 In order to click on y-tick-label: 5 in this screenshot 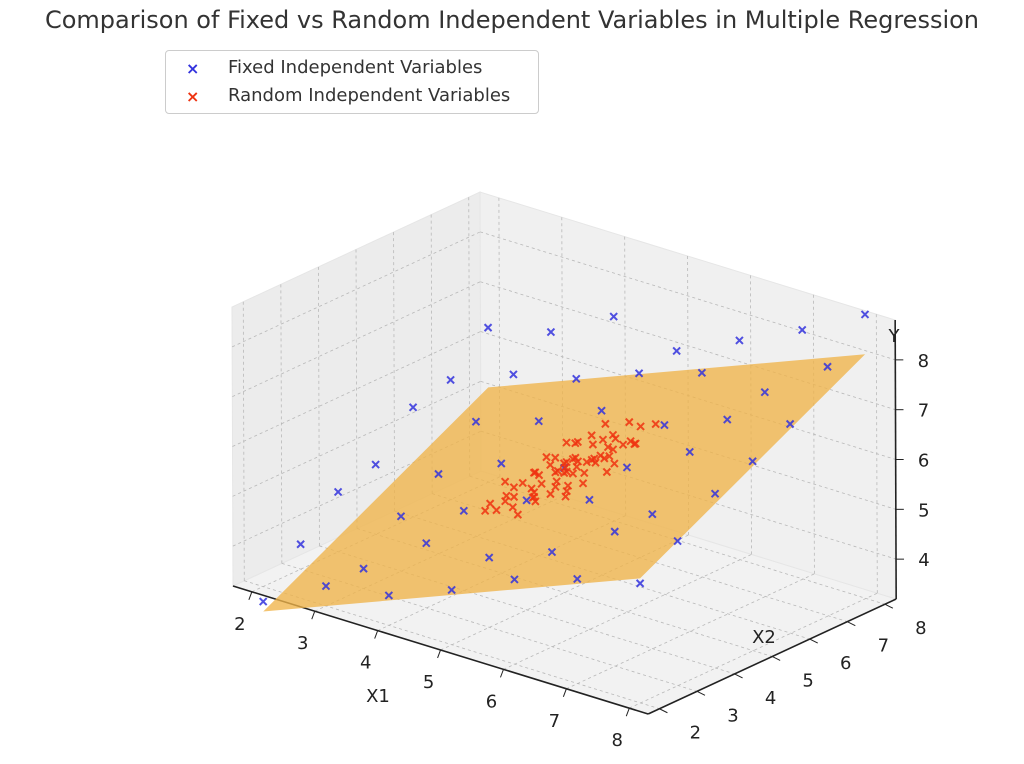, I will do `click(923, 510)`.